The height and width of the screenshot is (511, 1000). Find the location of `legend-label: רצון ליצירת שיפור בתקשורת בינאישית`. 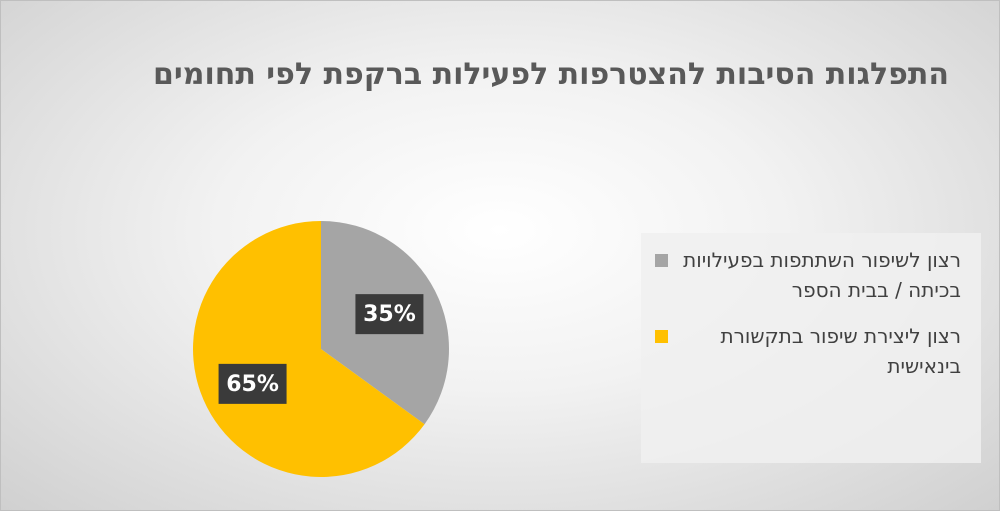

legend-label: רצון ליצירת שיפור בתקשורת בינאישית is located at coordinates (840, 351).